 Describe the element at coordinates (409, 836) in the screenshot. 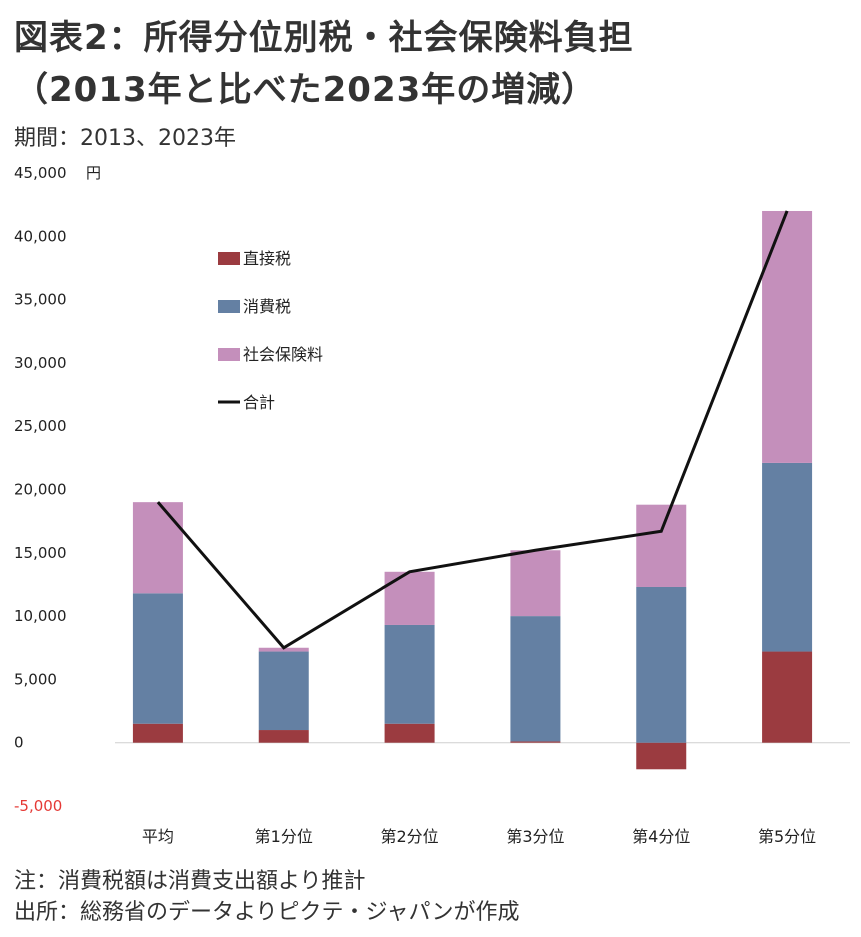

I see `x-tick-label: 第2分位` at that location.